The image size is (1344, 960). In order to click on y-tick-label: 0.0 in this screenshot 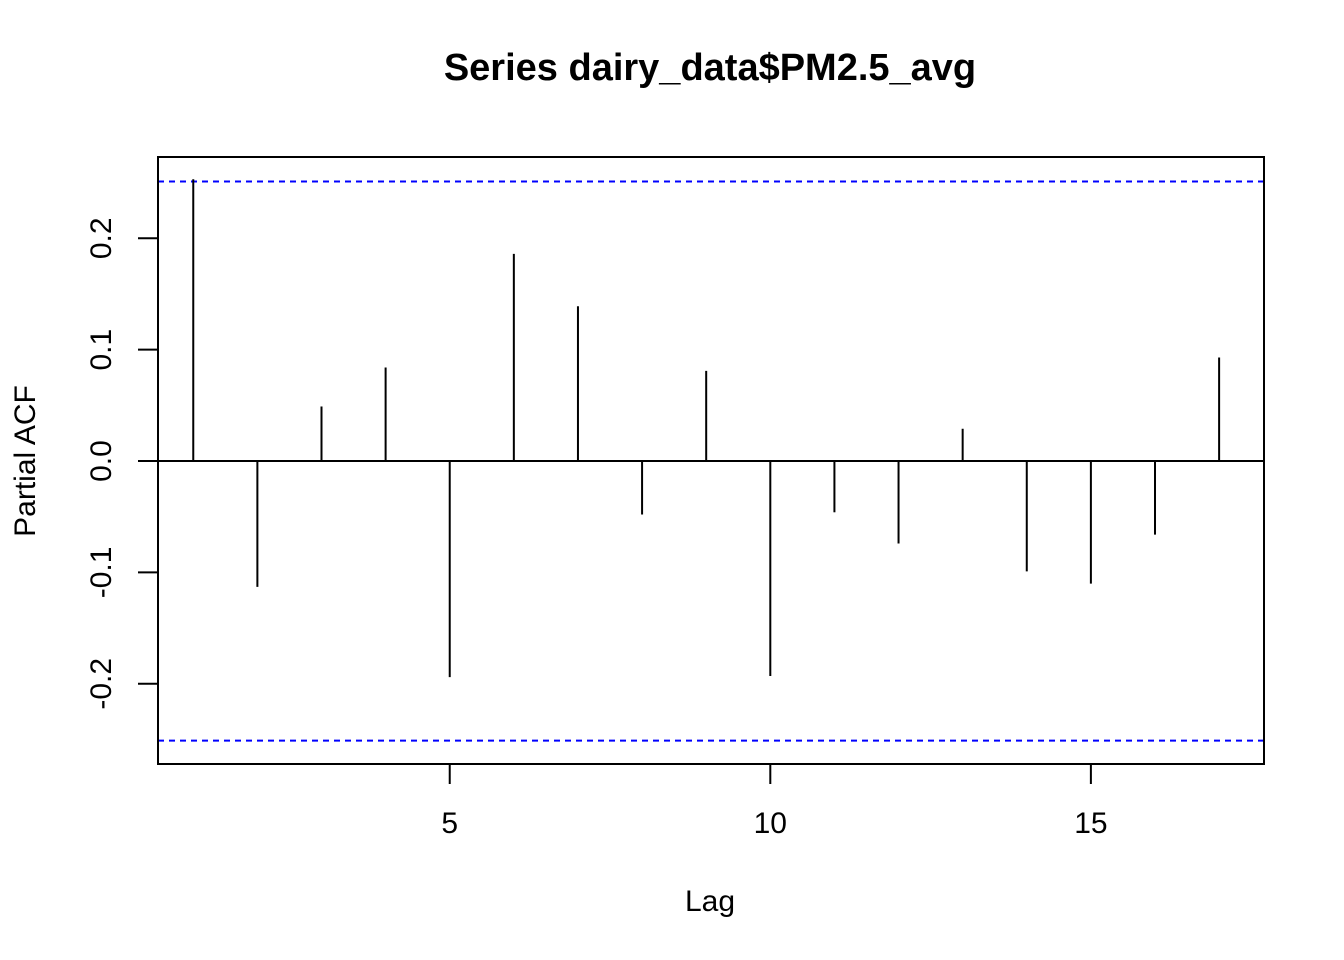, I will do `click(101, 461)`.